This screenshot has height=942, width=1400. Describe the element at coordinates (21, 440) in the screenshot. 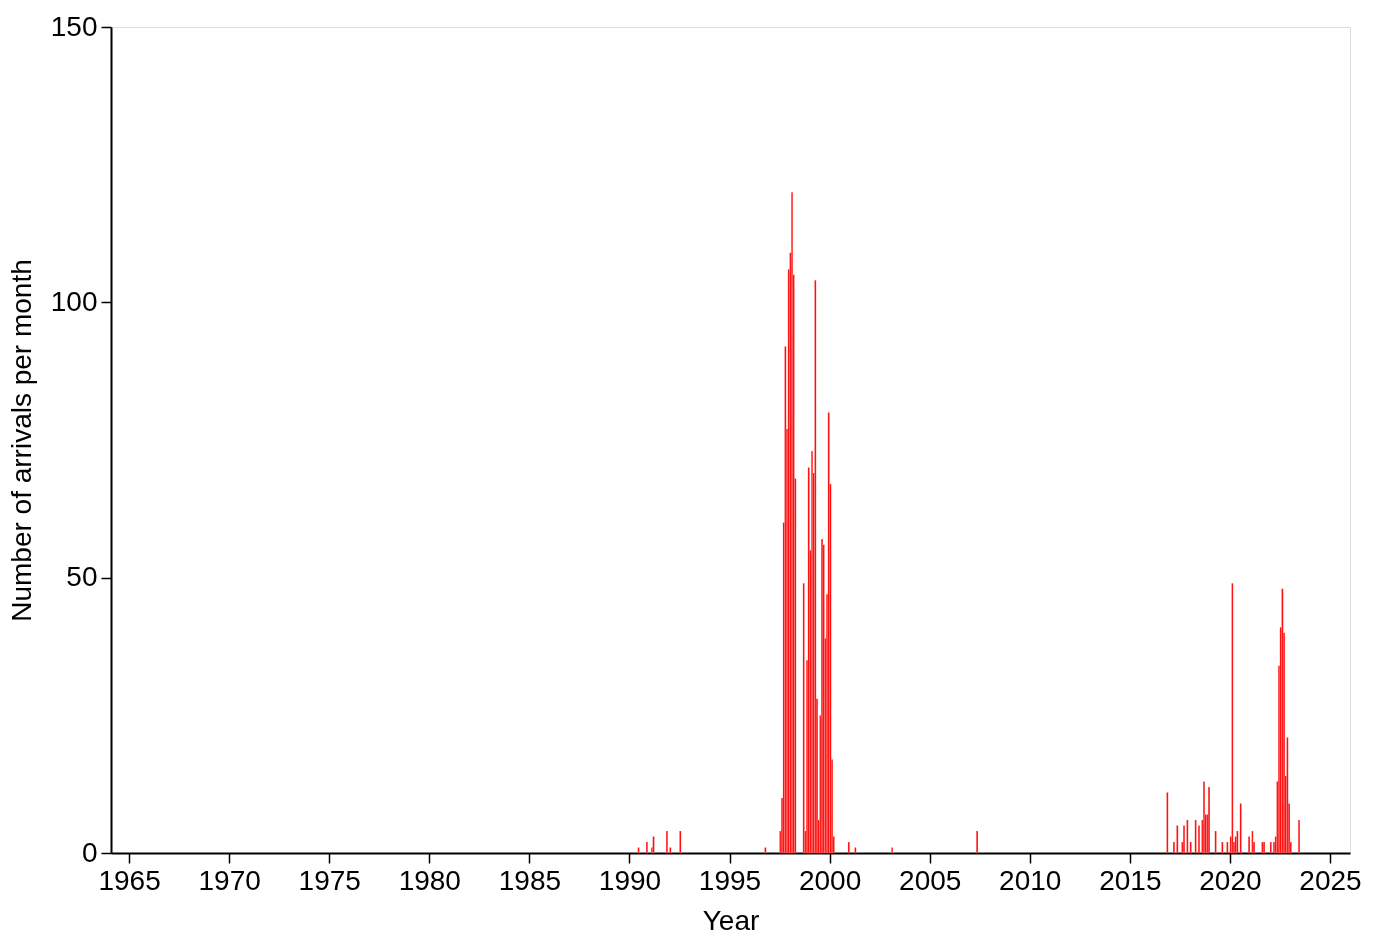

I see `y-axis-title: Number of arrivals per month` at that location.